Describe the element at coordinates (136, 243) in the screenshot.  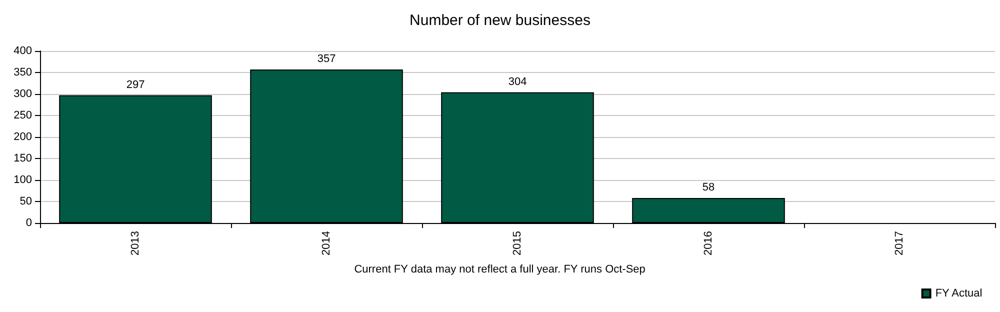
I see `x-tick-label: 2013` at that location.